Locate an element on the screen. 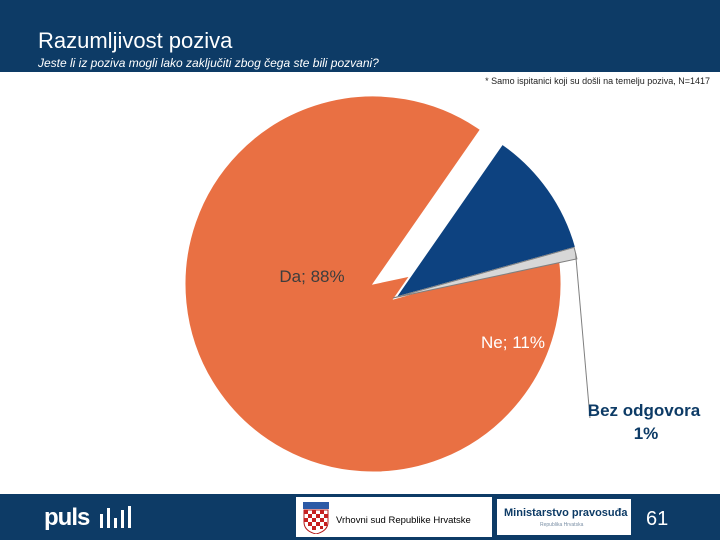 The width and height of the screenshot is (720, 540). puls-logo: puls is located at coordinates (67, 517).